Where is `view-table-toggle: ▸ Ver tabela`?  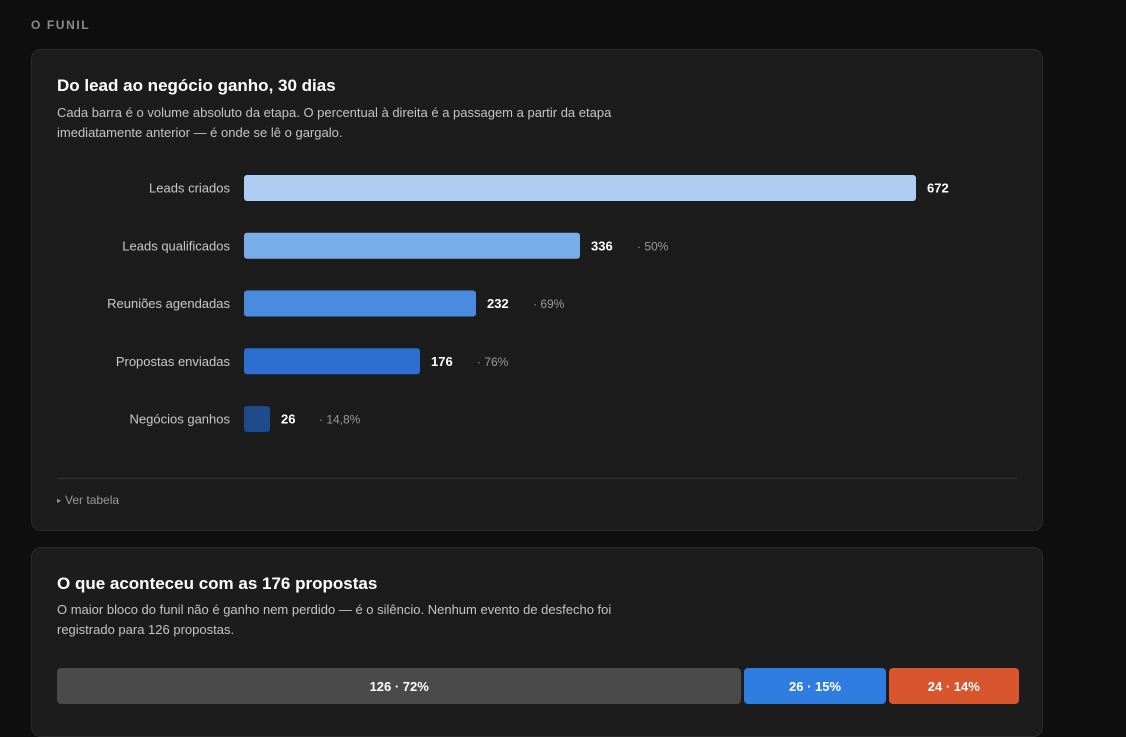 view-table-toggle: ▸ Ver tabela is located at coordinates (88, 500).